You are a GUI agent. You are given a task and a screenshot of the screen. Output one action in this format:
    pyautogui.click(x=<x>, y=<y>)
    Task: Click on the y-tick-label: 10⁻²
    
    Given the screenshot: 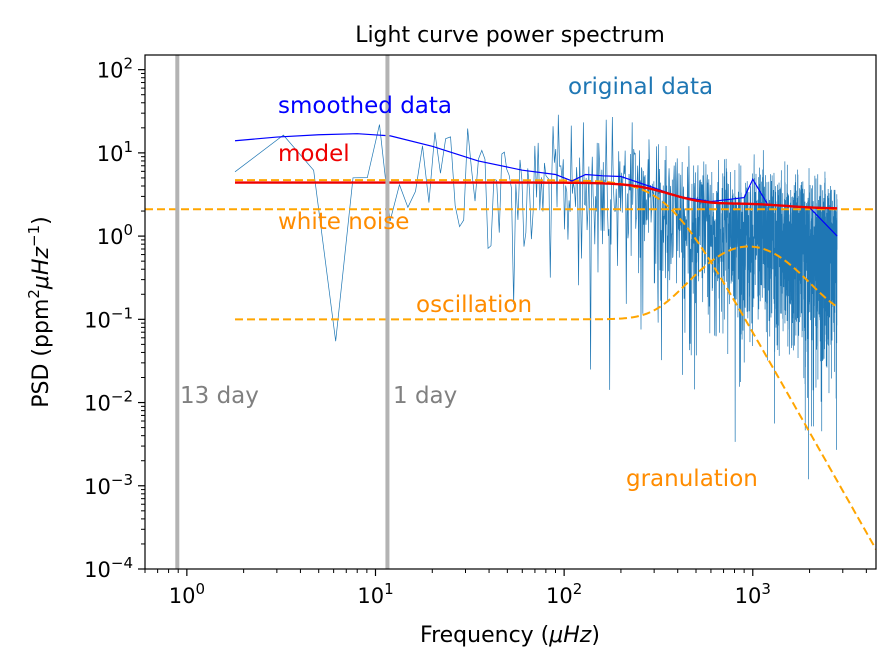 What is the action you would take?
    pyautogui.click(x=108, y=402)
    